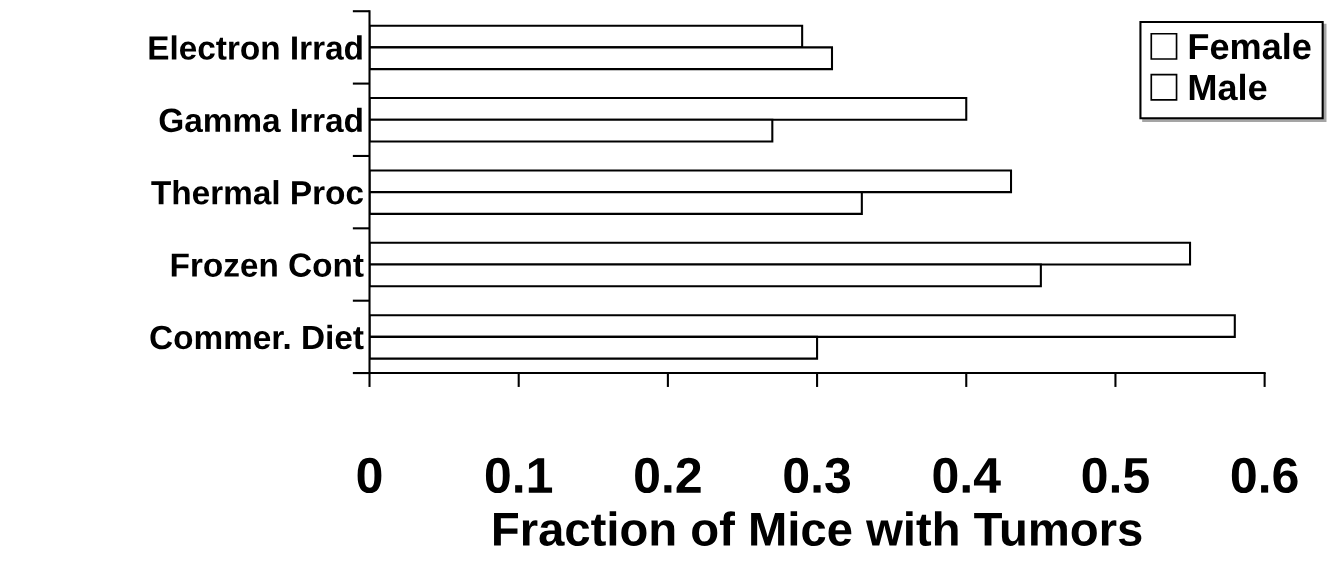 The width and height of the screenshot is (1334, 561). Describe the element at coordinates (369, 475) in the screenshot. I see `x-tick-label: 0` at that location.